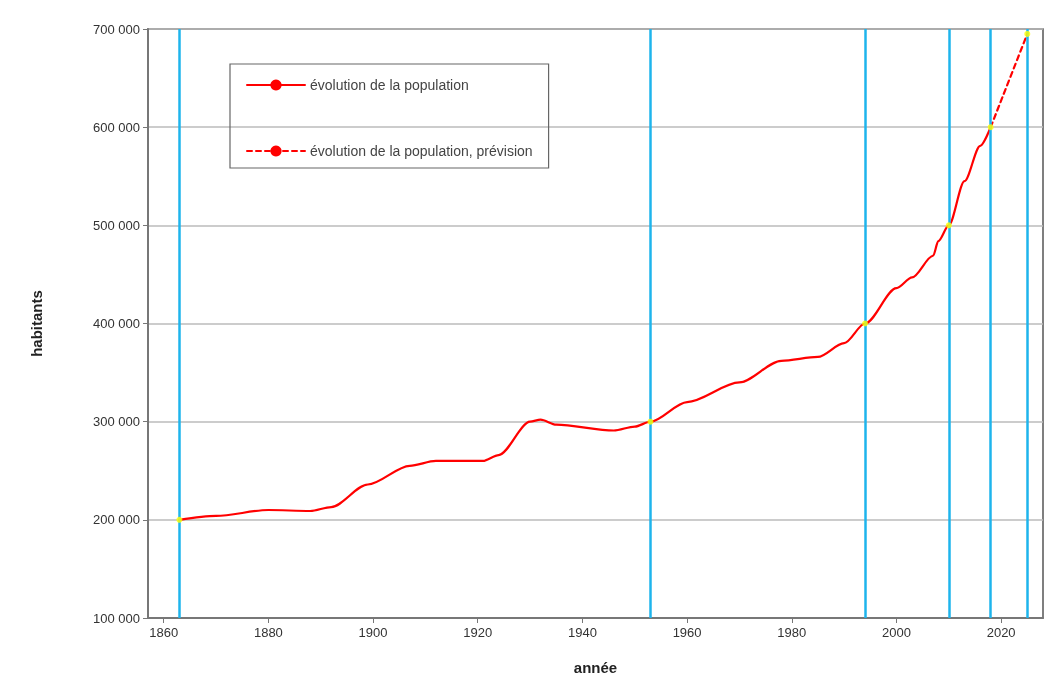 The width and height of the screenshot is (1053, 692). What do you see at coordinates (582, 632) in the screenshot?
I see `x-tick-label: 1940` at bounding box center [582, 632].